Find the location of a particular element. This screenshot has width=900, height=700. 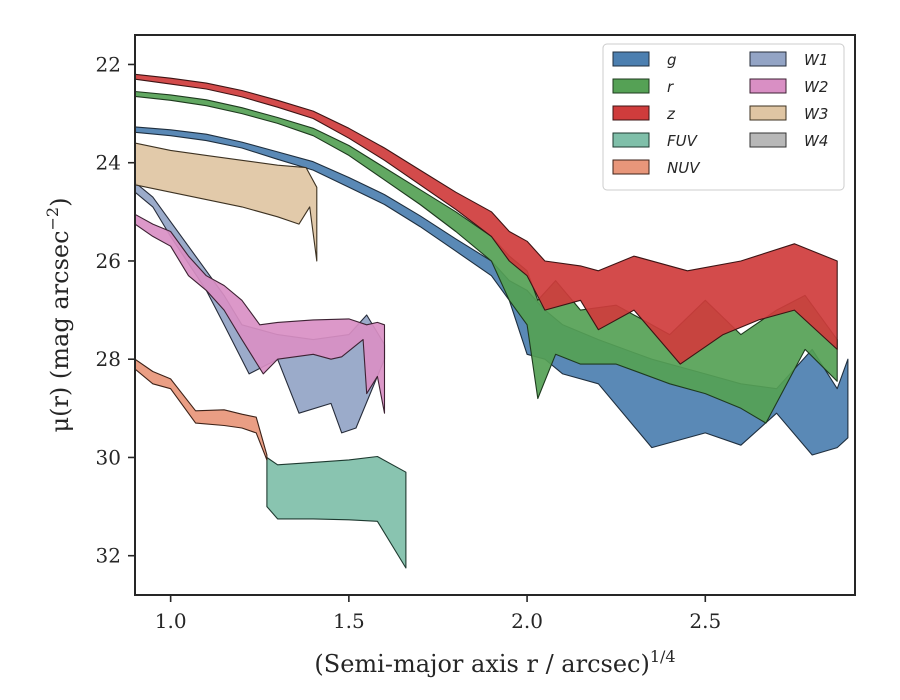

y-tick-label: 28 is located at coordinates (108, 359).